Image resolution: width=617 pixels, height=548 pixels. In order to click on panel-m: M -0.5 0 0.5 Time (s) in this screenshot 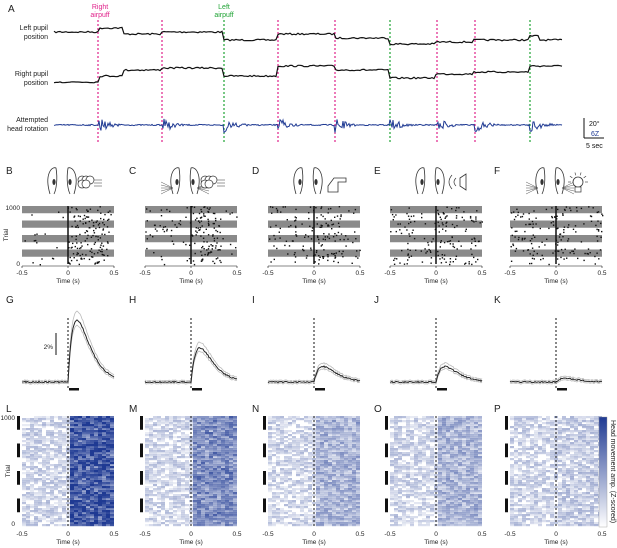, I will do `click(185, 475)`.